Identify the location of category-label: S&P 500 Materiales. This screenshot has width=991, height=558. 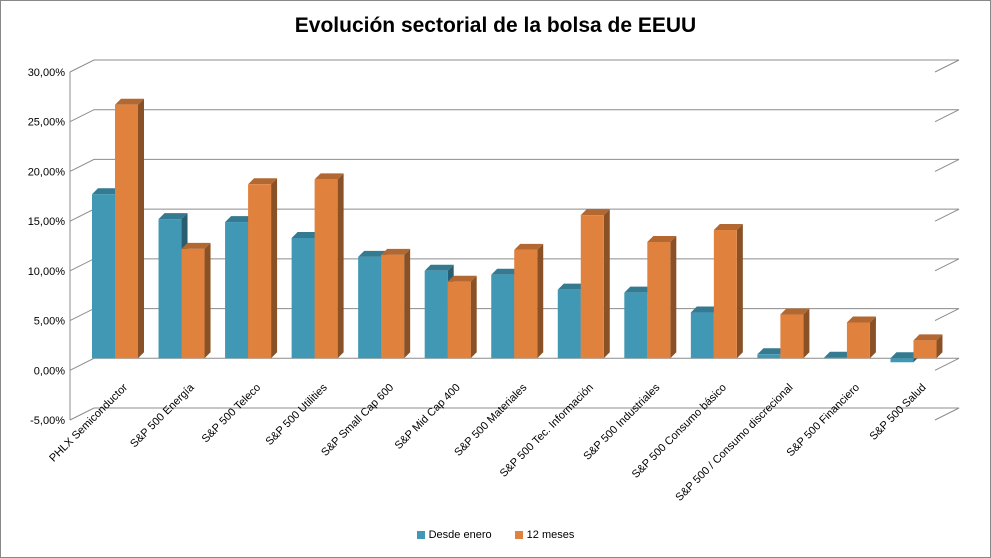
(490, 419).